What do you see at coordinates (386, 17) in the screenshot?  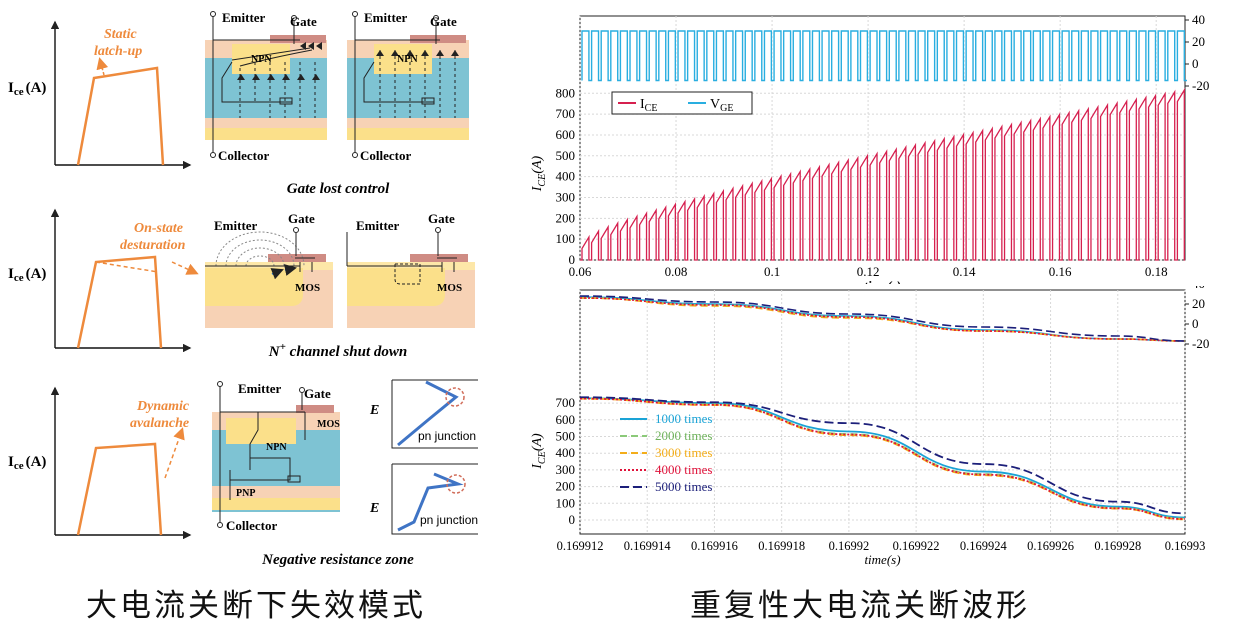 I see `label-emitter-1b: Emitter` at bounding box center [386, 17].